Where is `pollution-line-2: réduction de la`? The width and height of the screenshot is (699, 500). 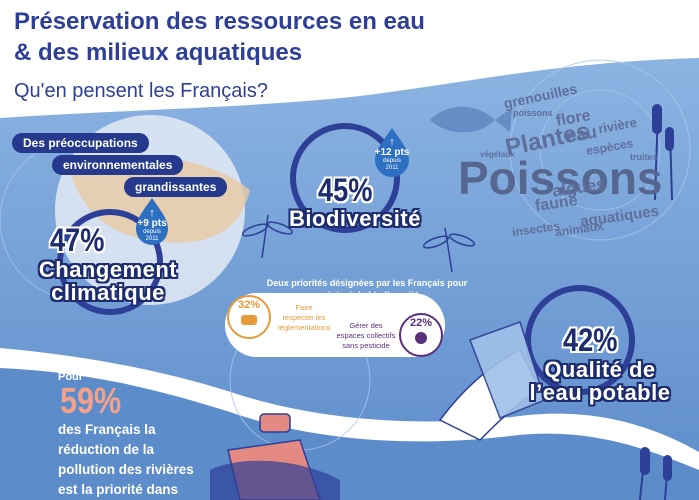
pollution-line-2: réduction de la is located at coordinates (106, 449).